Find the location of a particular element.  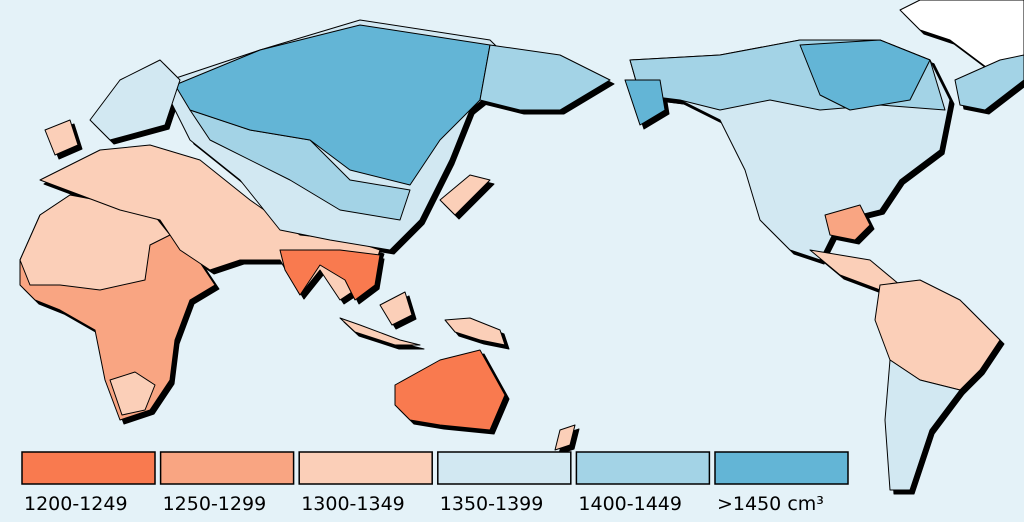

south-africa is located at coordinates (132, 393).